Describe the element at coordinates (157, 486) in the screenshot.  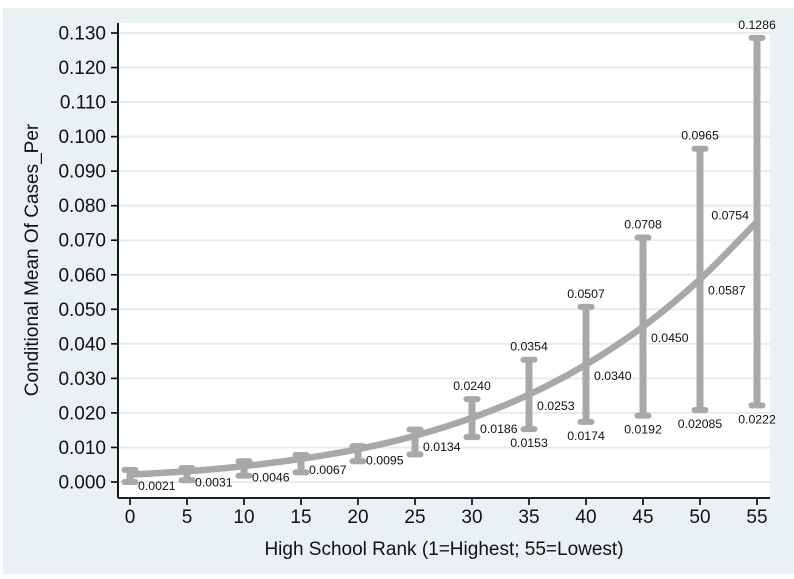
I see `mean-value-label: 0.0021` at that location.